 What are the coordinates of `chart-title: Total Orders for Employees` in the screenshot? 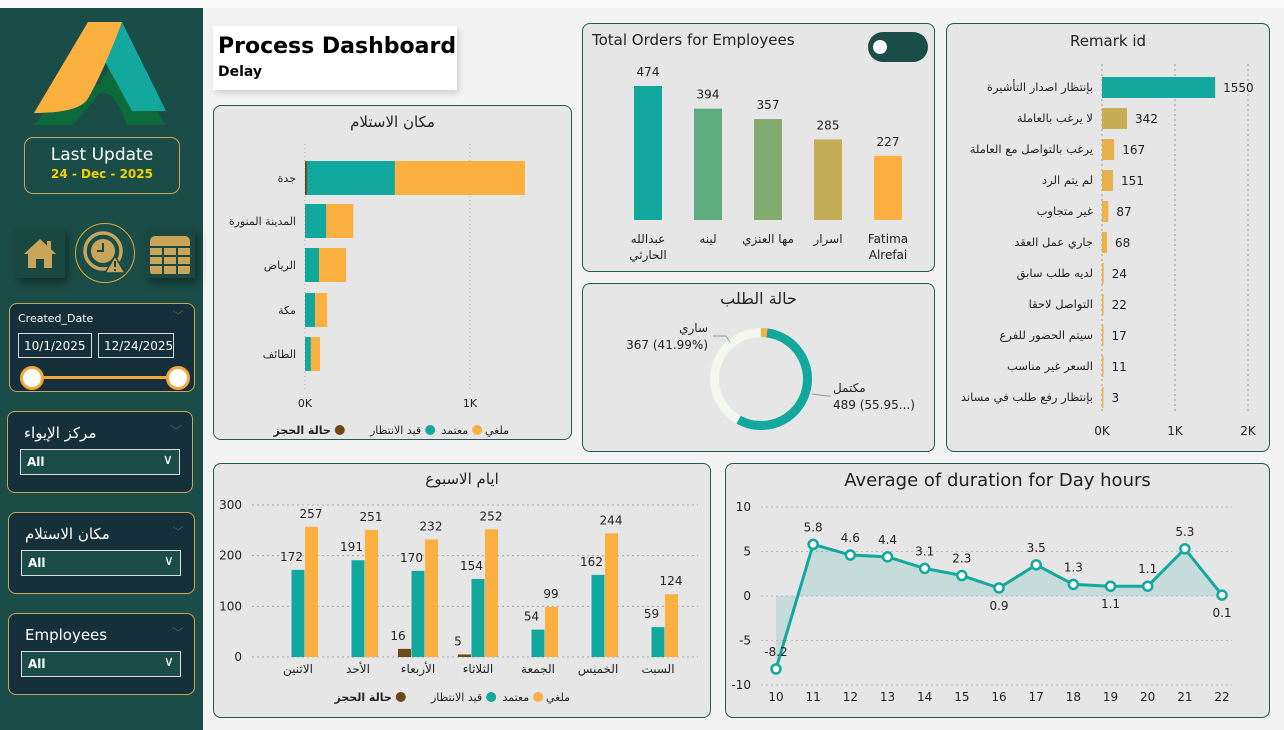 It's located at (693, 40).